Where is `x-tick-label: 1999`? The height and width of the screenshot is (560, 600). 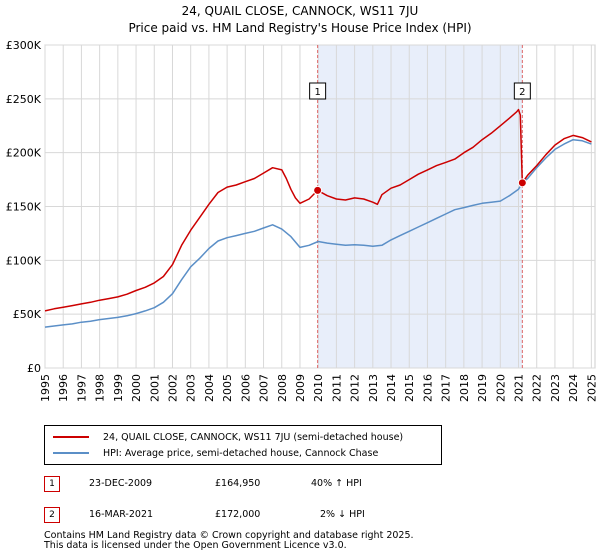 x-tick-label: 1999 is located at coordinates (118, 388).